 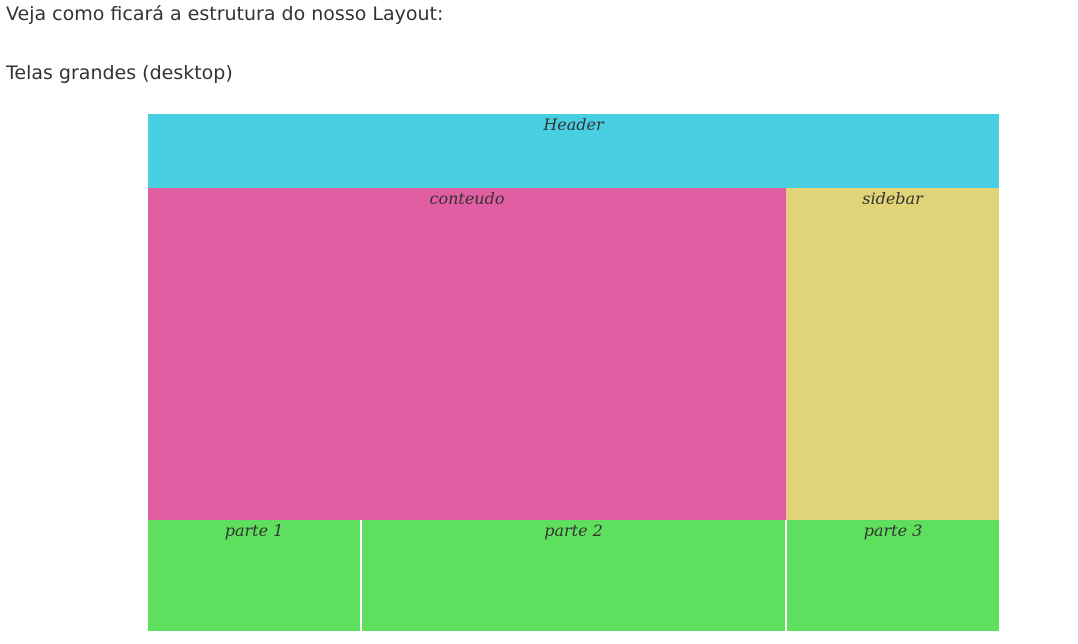 I want to click on layout-part-2-block: parte 2, so click(x=573, y=575).